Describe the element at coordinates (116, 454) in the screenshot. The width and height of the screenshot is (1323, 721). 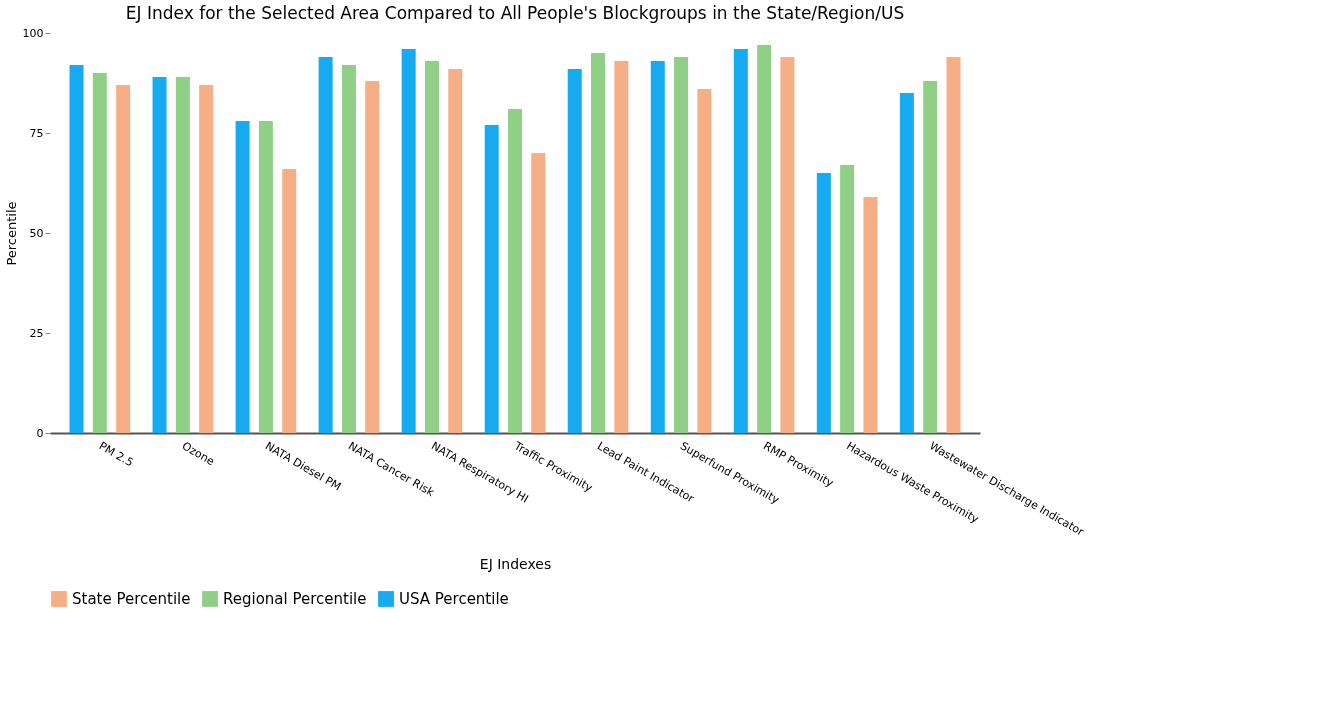
I see `x-tick-label: PM 2.5` at that location.